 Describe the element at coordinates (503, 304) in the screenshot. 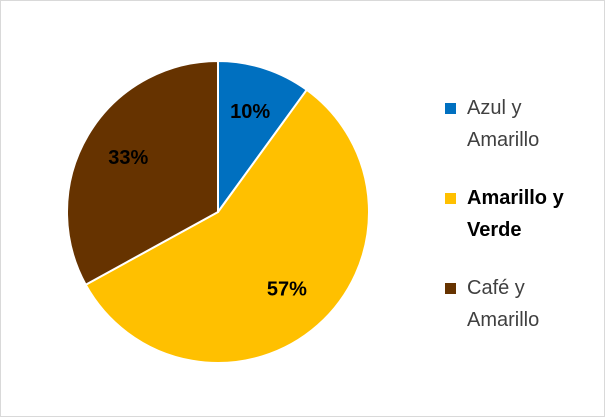

I see `legend-label: Café y Amarillo` at that location.